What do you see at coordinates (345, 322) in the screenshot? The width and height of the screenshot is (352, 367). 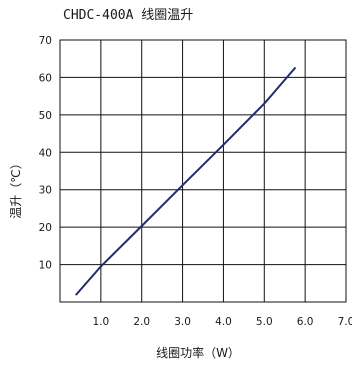 I see `x-tick-label: 7.0` at bounding box center [345, 322].